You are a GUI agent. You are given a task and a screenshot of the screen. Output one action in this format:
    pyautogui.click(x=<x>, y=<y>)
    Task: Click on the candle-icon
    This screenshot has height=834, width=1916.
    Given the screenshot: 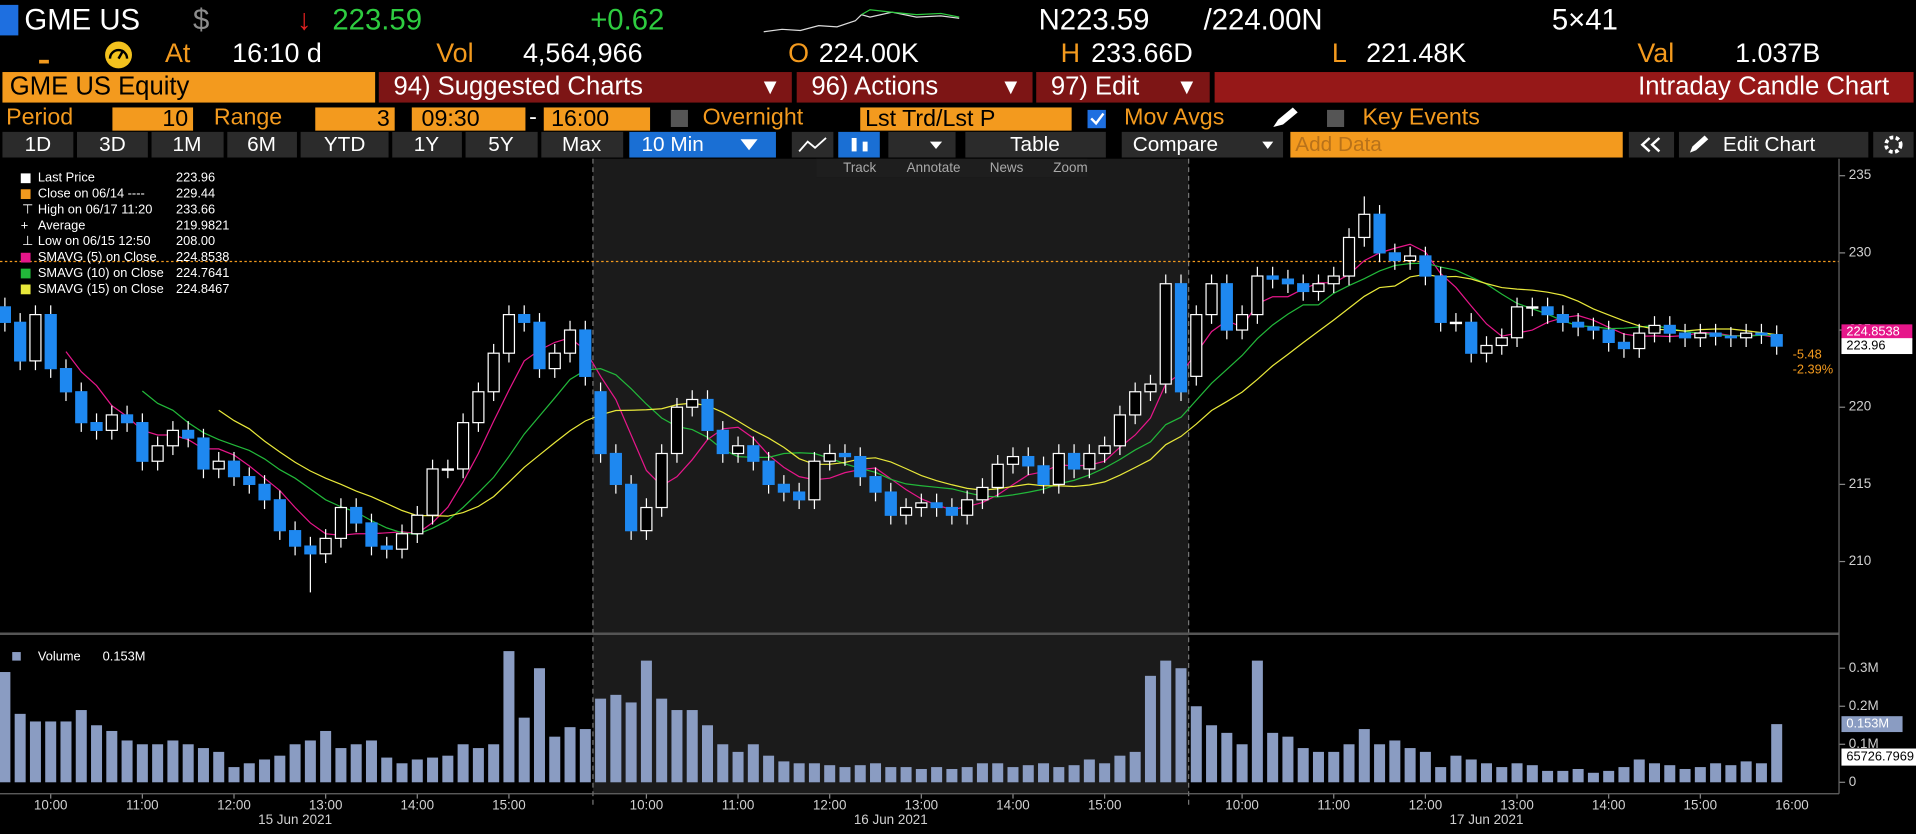 What is the action you would take?
    pyautogui.click(x=865, y=146)
    